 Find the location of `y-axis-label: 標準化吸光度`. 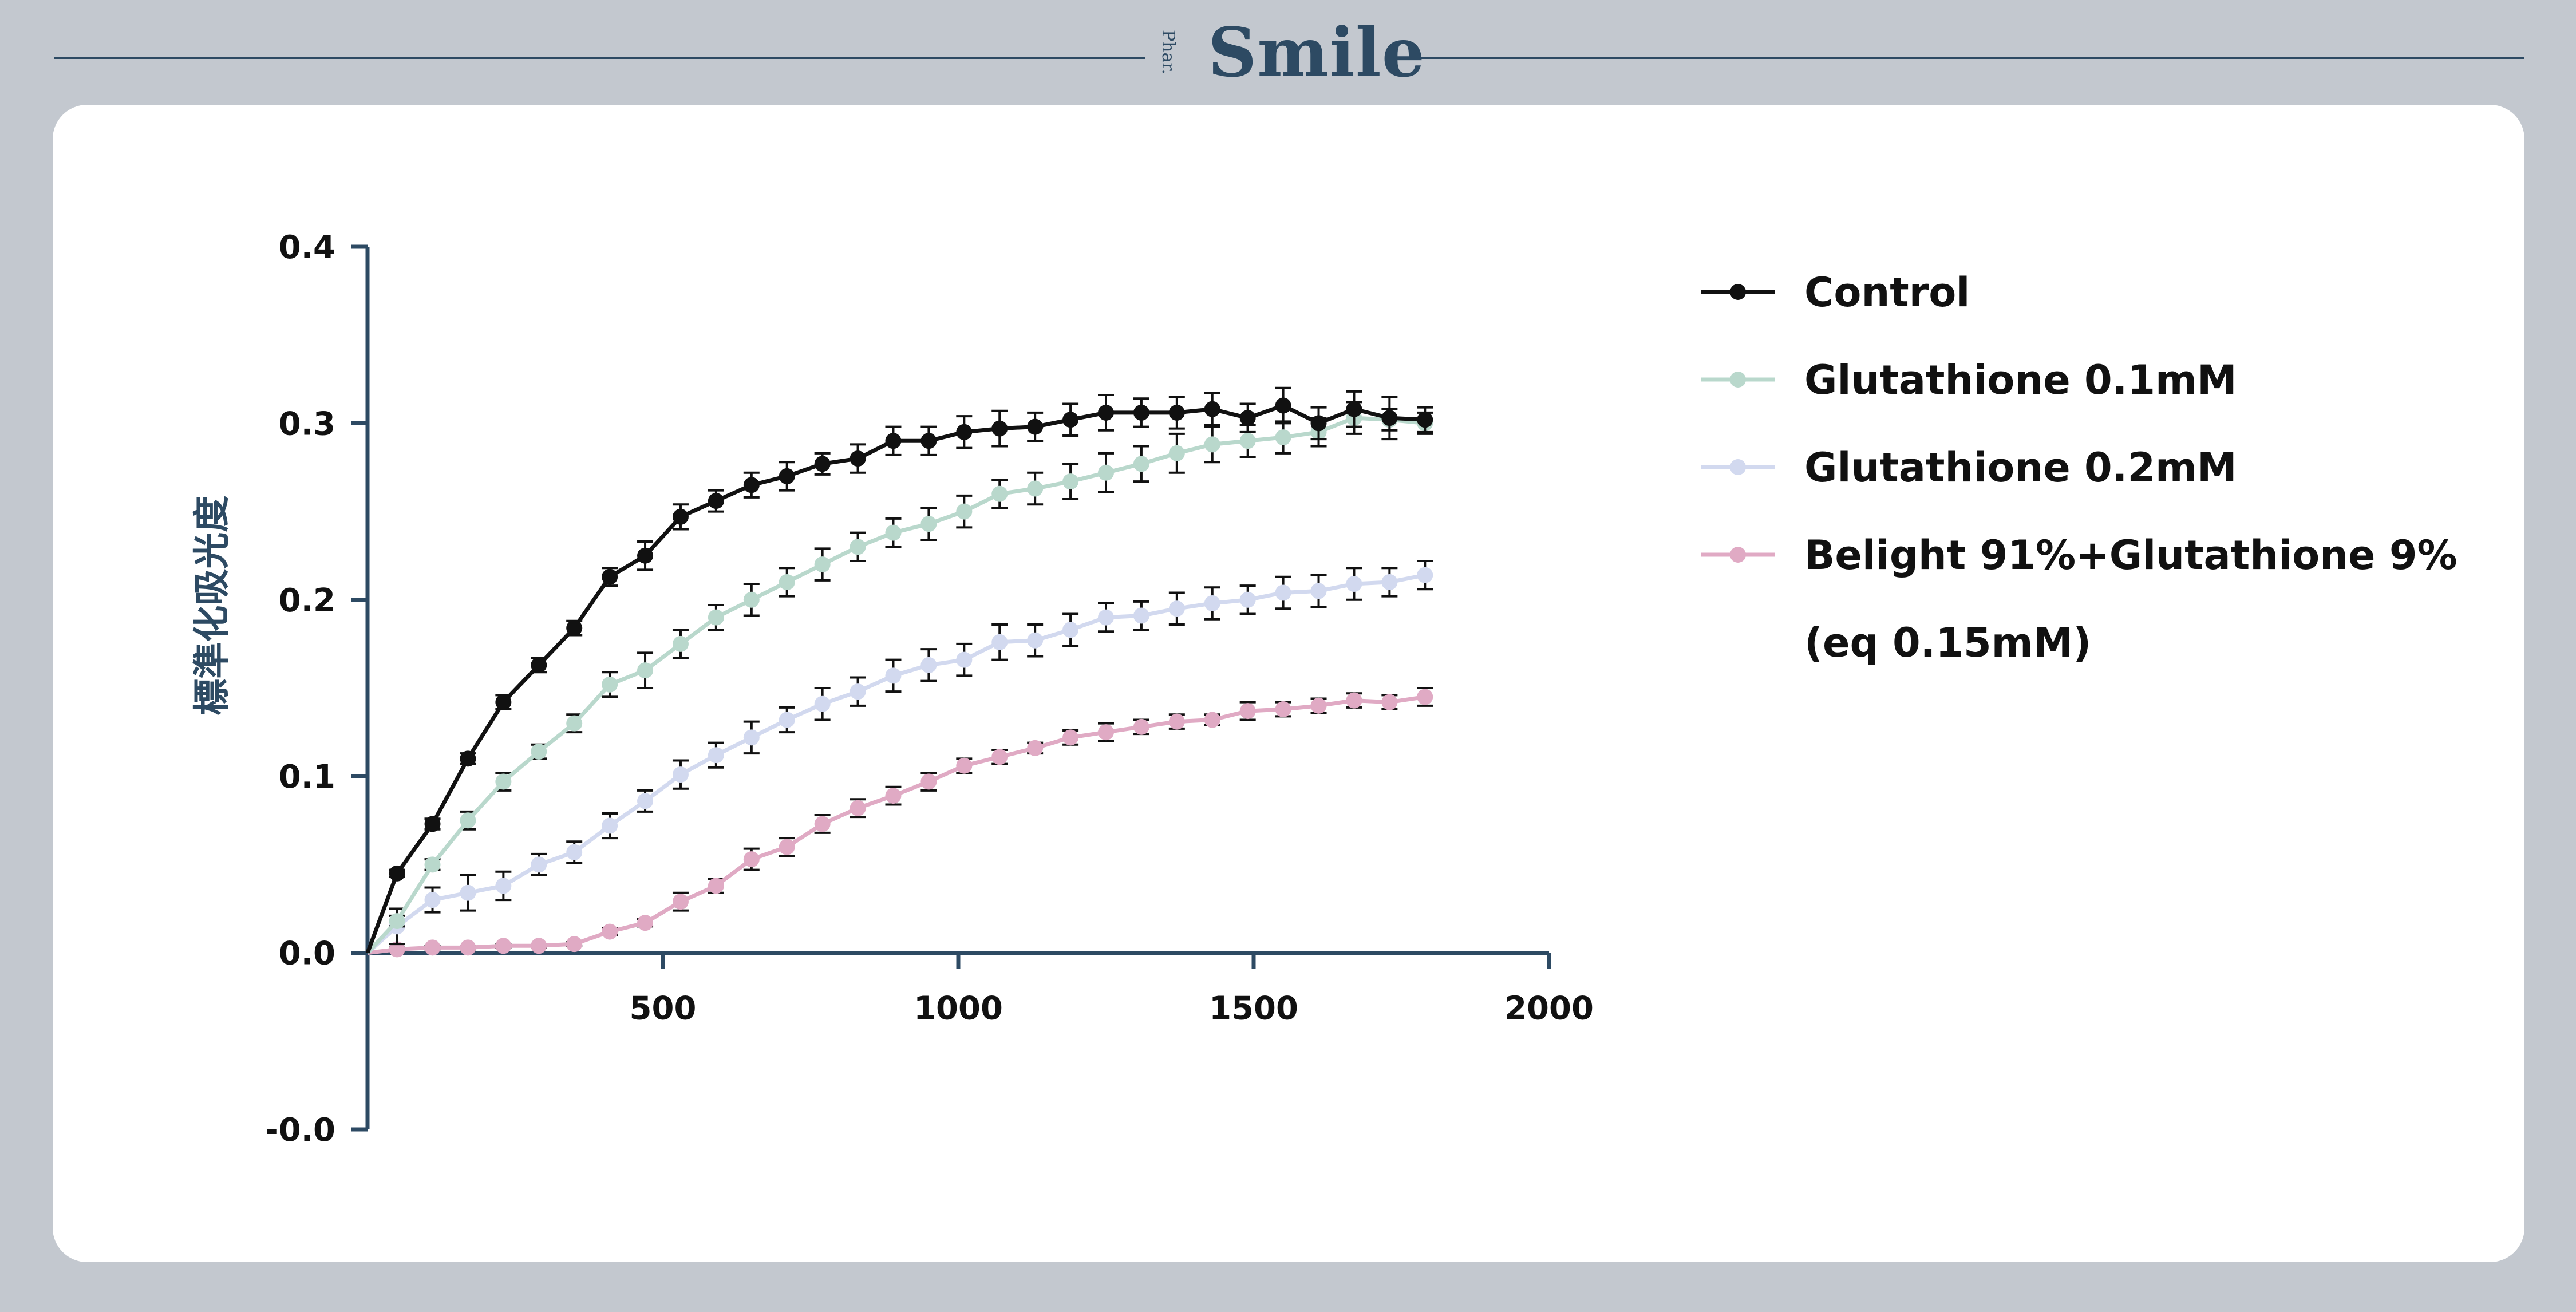

y-axis-label: 標準化吸光度 is located at coordinates (212, 606).